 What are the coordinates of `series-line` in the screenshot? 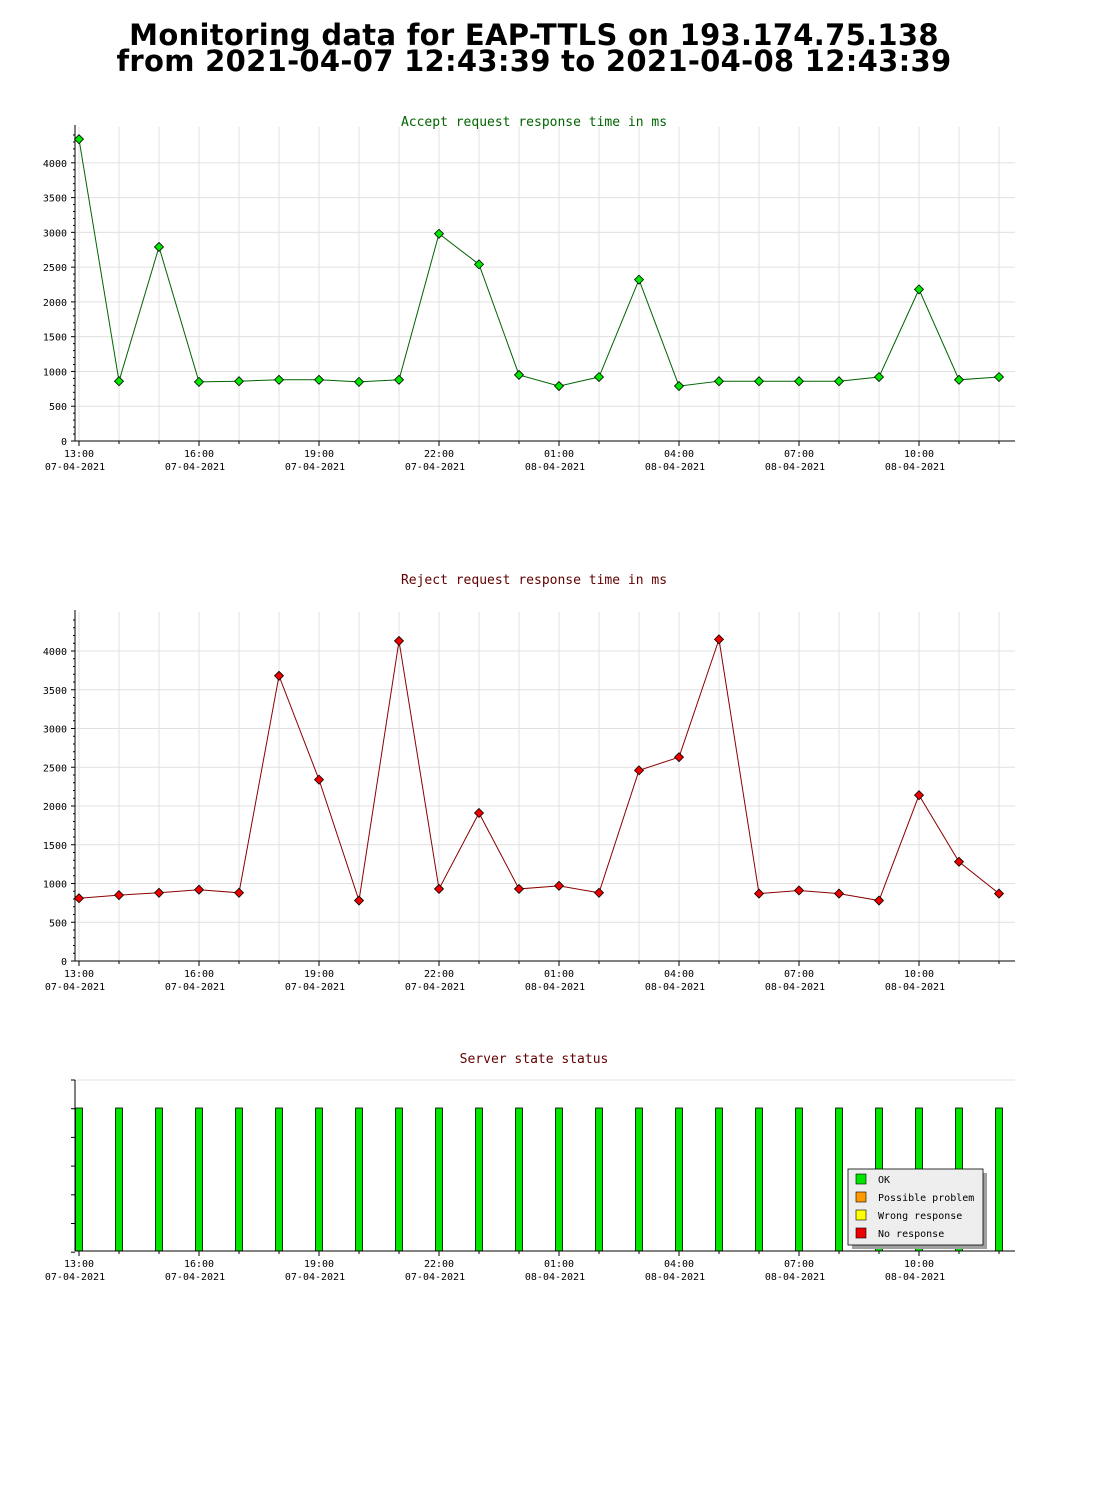 It's located at (539, 263).